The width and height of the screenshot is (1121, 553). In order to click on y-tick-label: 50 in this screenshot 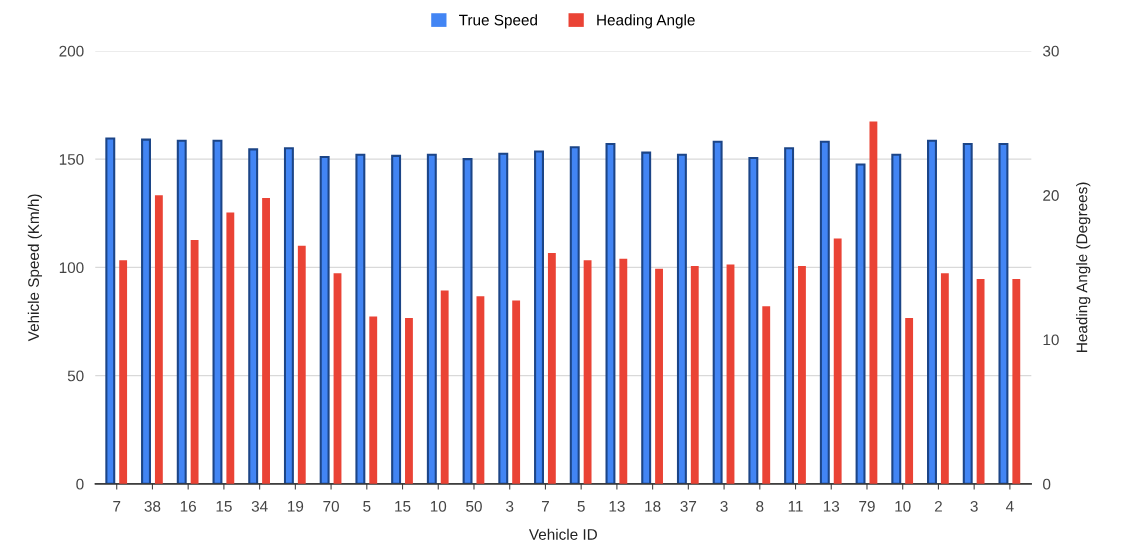, I will do `click(75, 376)`.